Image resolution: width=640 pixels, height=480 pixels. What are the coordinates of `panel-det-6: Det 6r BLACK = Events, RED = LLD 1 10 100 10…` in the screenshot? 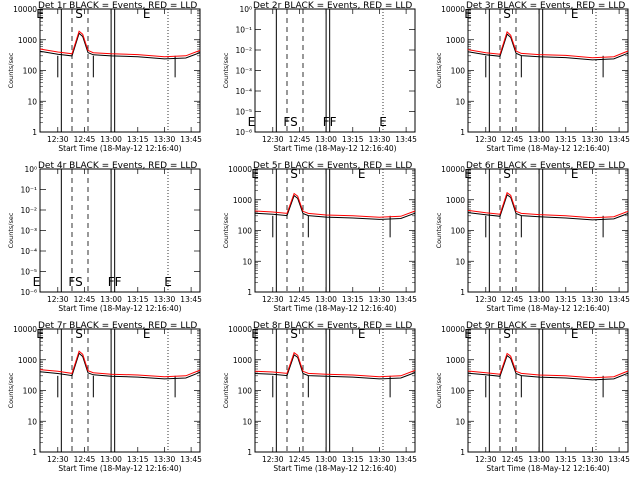 It's located at (532, 237).